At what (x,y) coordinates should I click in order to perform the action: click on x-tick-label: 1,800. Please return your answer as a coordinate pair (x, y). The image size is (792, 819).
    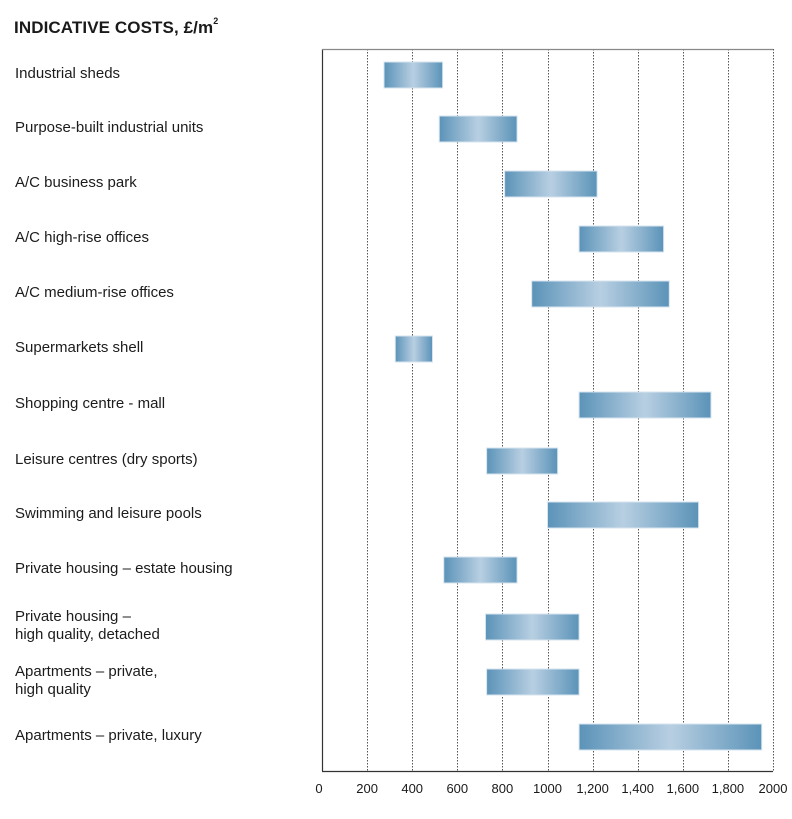
    Looking at the image, I should click on (728, 788).